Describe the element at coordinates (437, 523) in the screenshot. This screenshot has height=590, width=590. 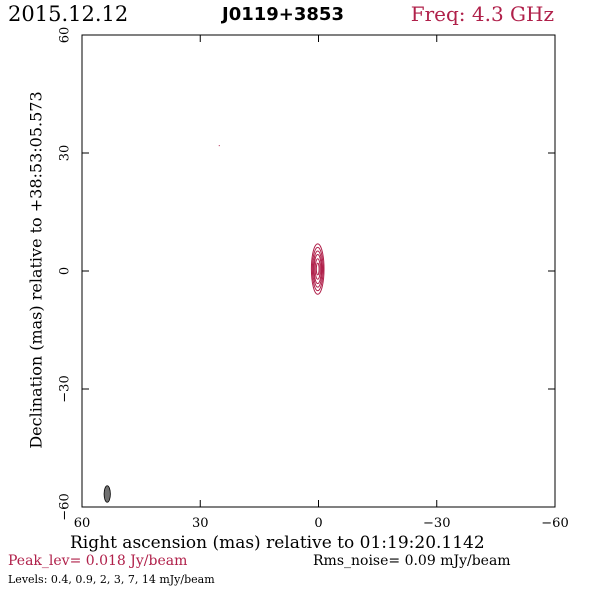
I see `x-tick-label: −30` at that location.